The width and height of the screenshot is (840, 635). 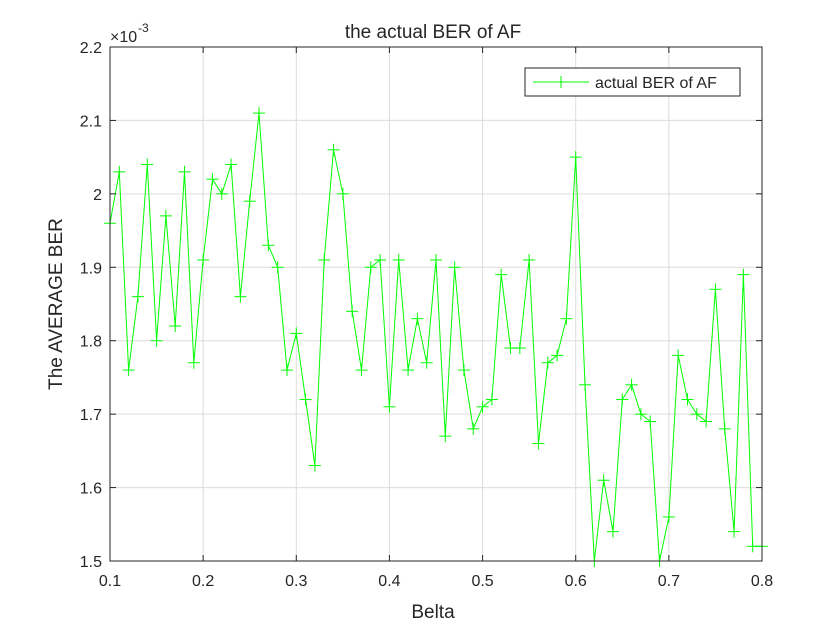 I want to click on y-tick-label: 2, so click(x=97, y=195).